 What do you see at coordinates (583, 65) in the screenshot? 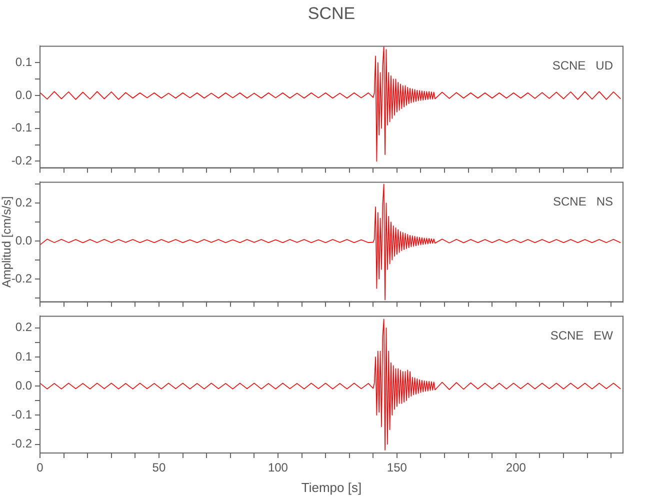
I see `annotation: SCNE UD` at bounding box center [583, 65].